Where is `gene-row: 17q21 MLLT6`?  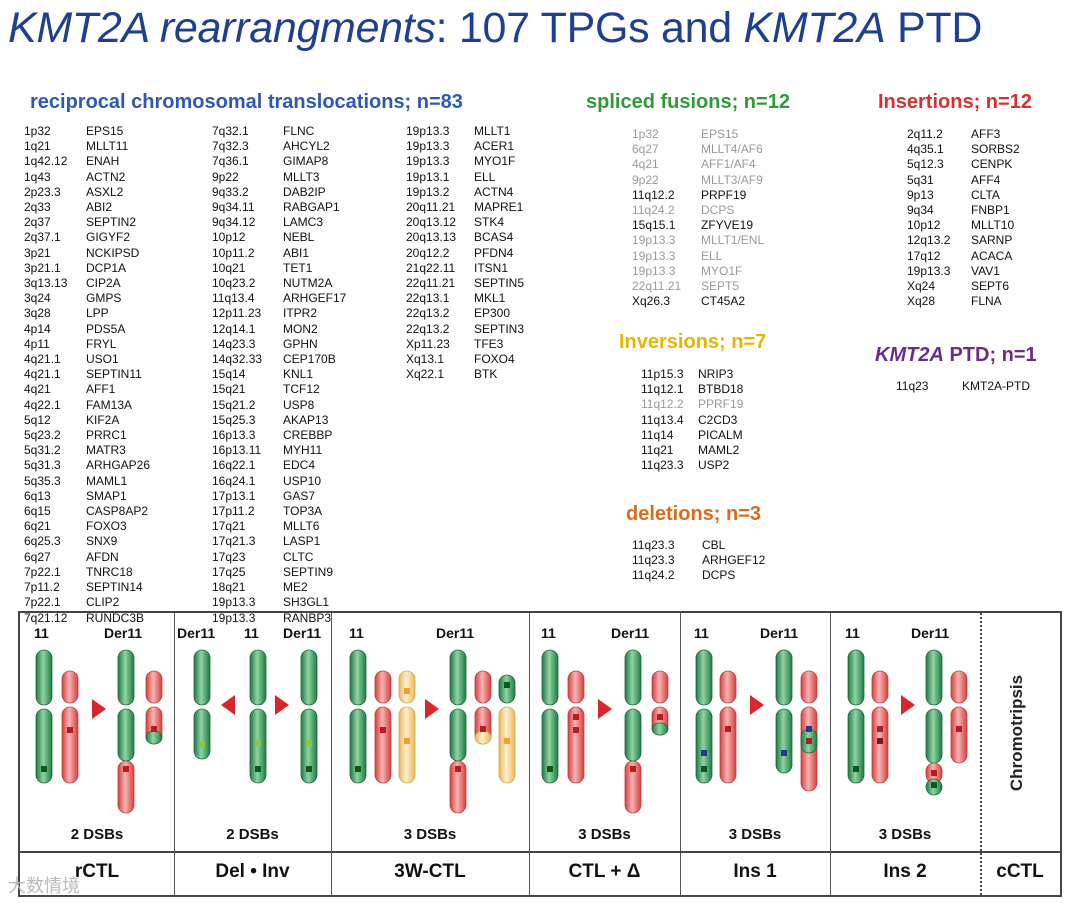
gene-row: 17q21 MLLT6 is located at coordinates (279, 526).